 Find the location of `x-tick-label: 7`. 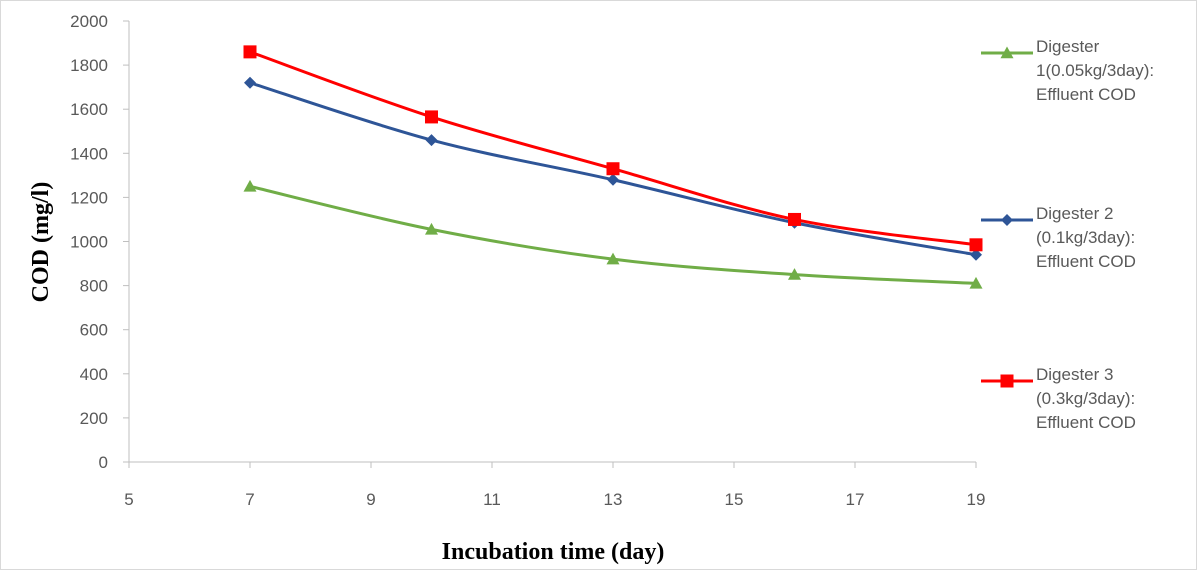

x-tick-label: 7 is located at coordinates (249, 499).